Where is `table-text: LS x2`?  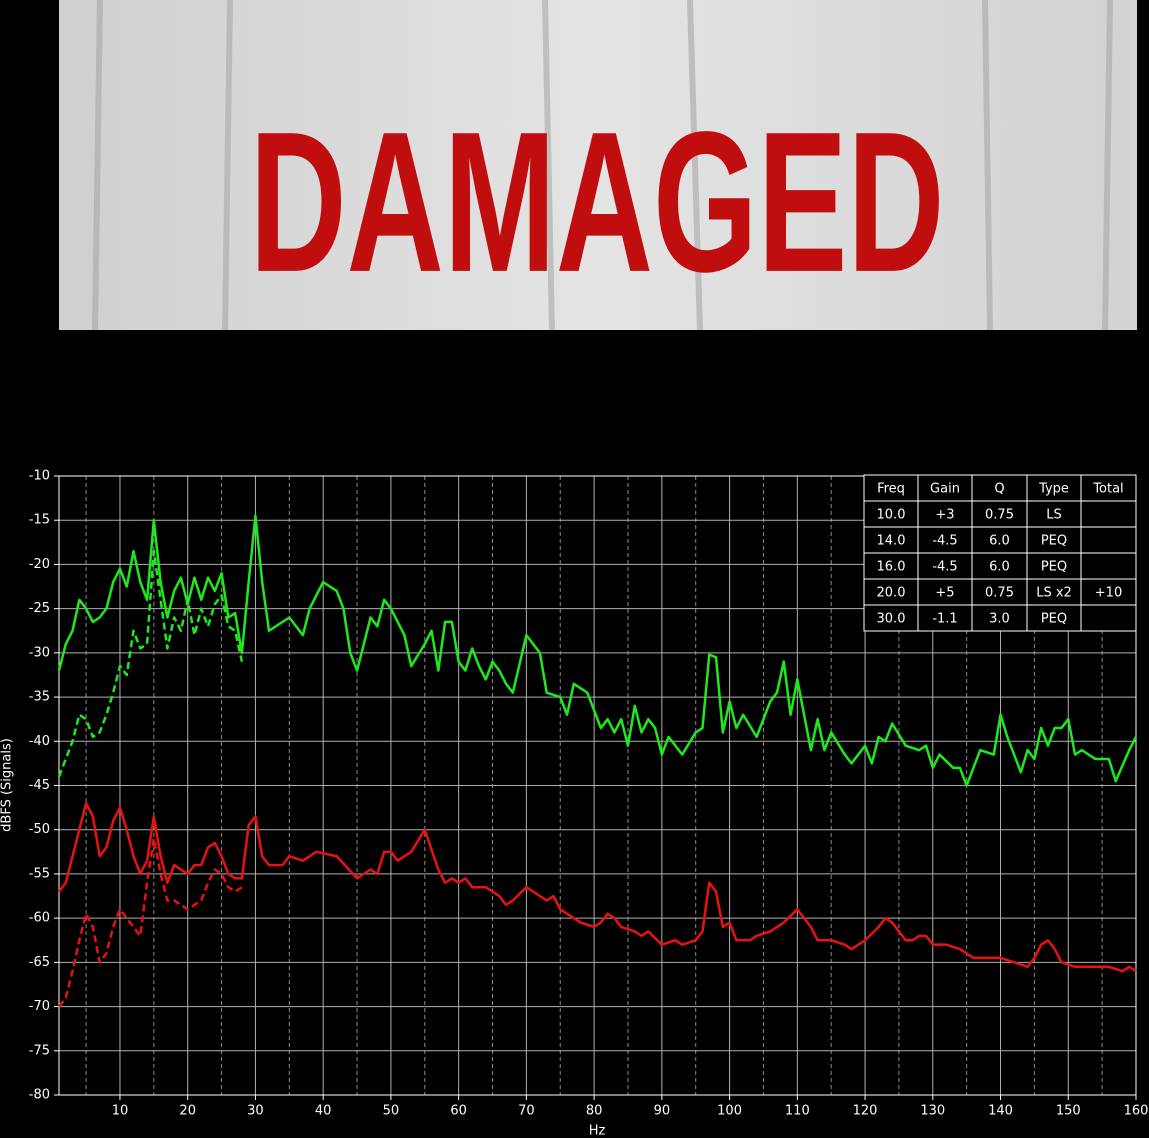
table-text: LS x2 is located at coordinates (1054, 593).